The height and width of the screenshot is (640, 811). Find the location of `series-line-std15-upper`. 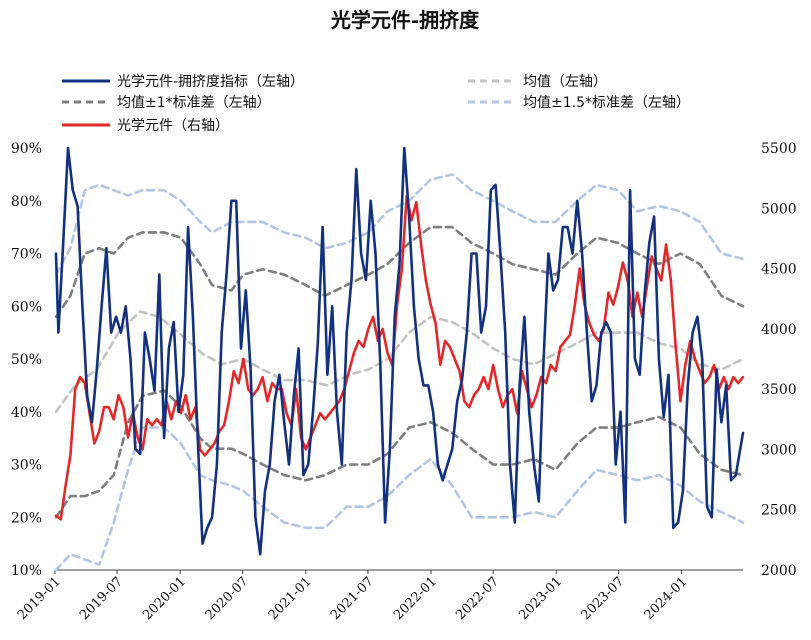

series-line-std15-upper is located at coordinates (399, 224).